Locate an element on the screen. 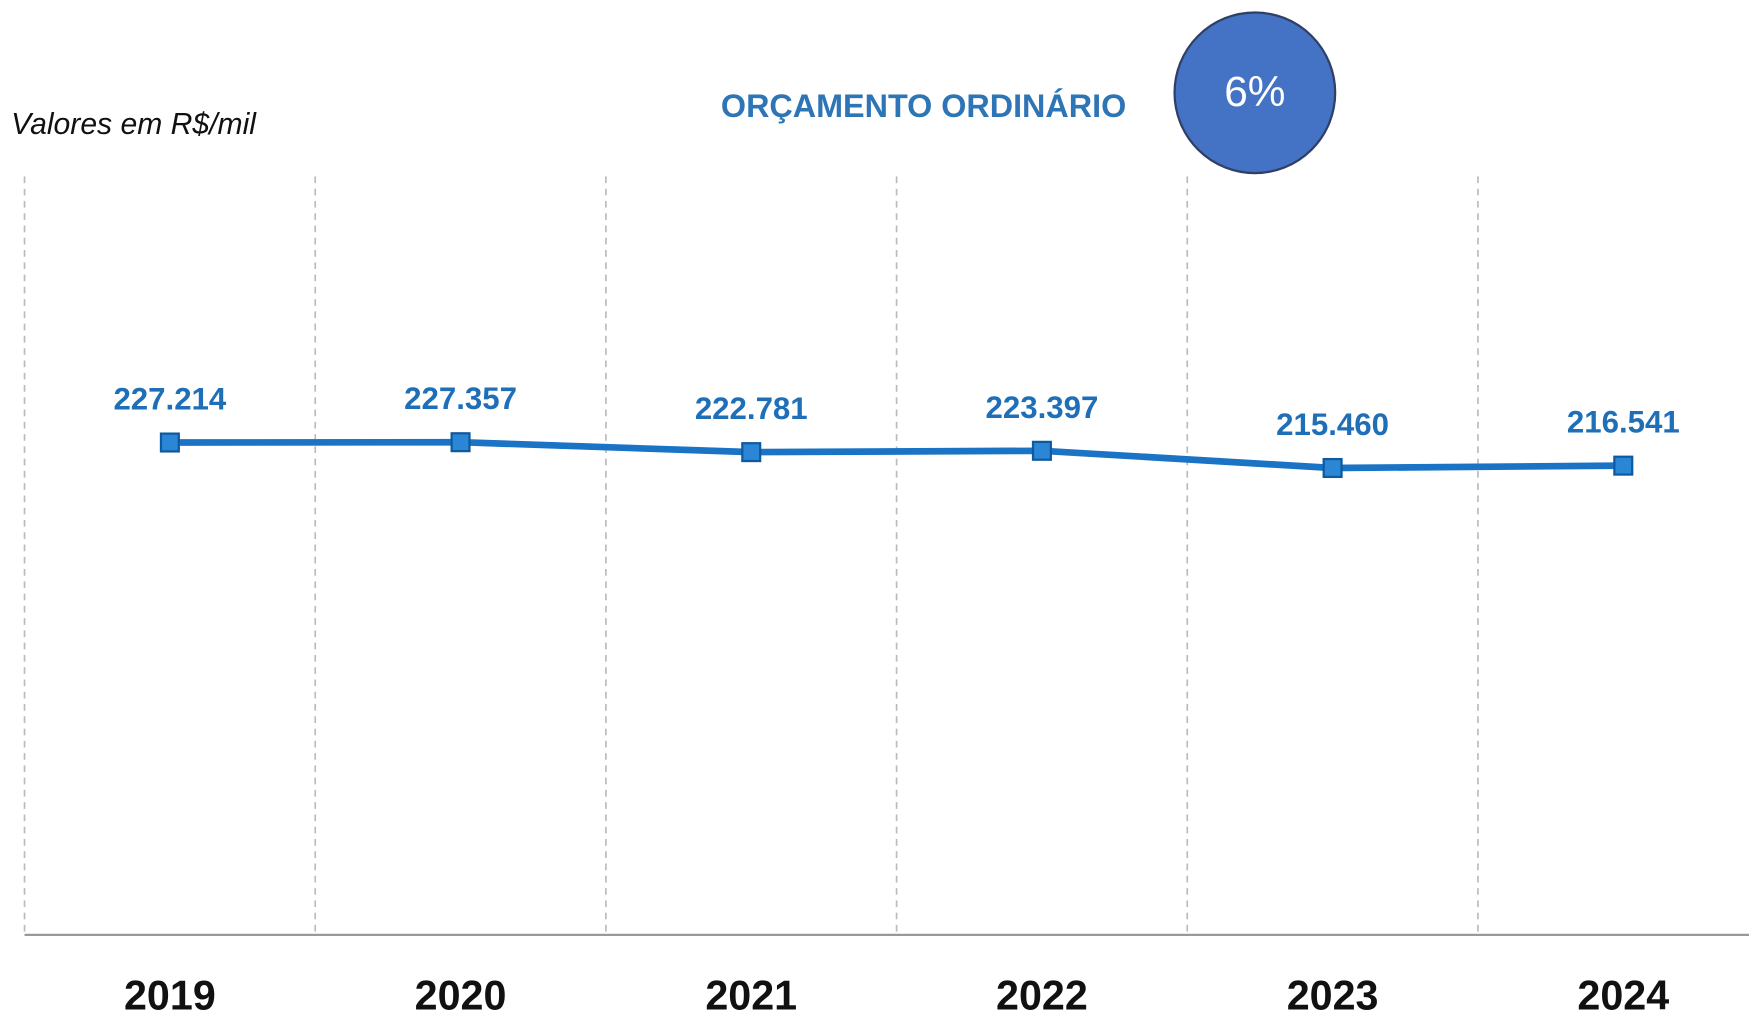 The image size is (1749, 1021). annotation: 6% is located at coordinates (1254, 91).